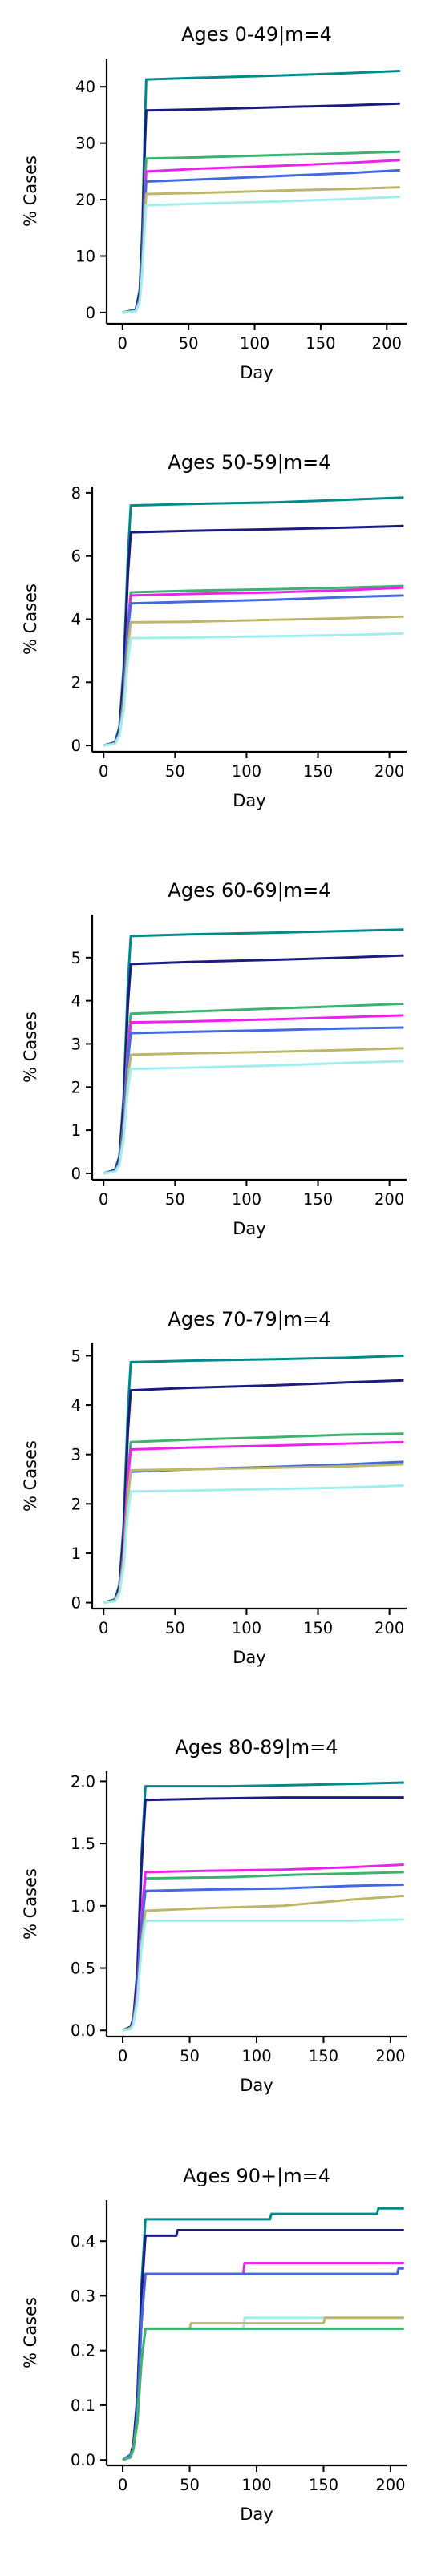  Describe the element at coordinates (85, 200) in the screenshot. I see `y-tick-label: 20` at that location.